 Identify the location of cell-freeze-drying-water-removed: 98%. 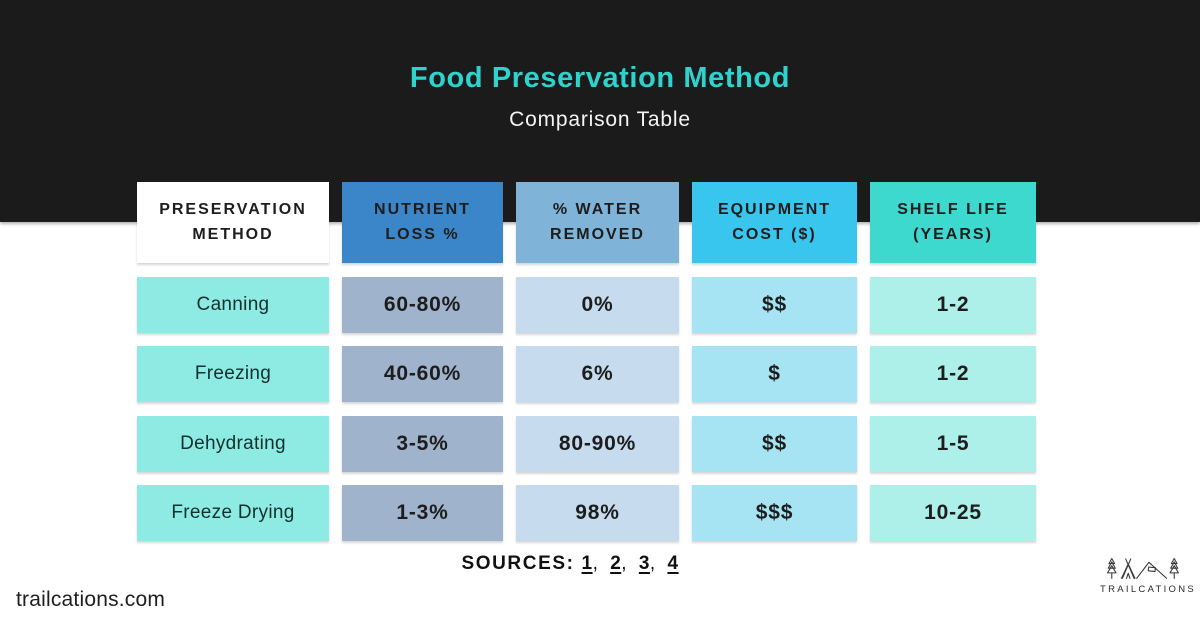
(597, 513).